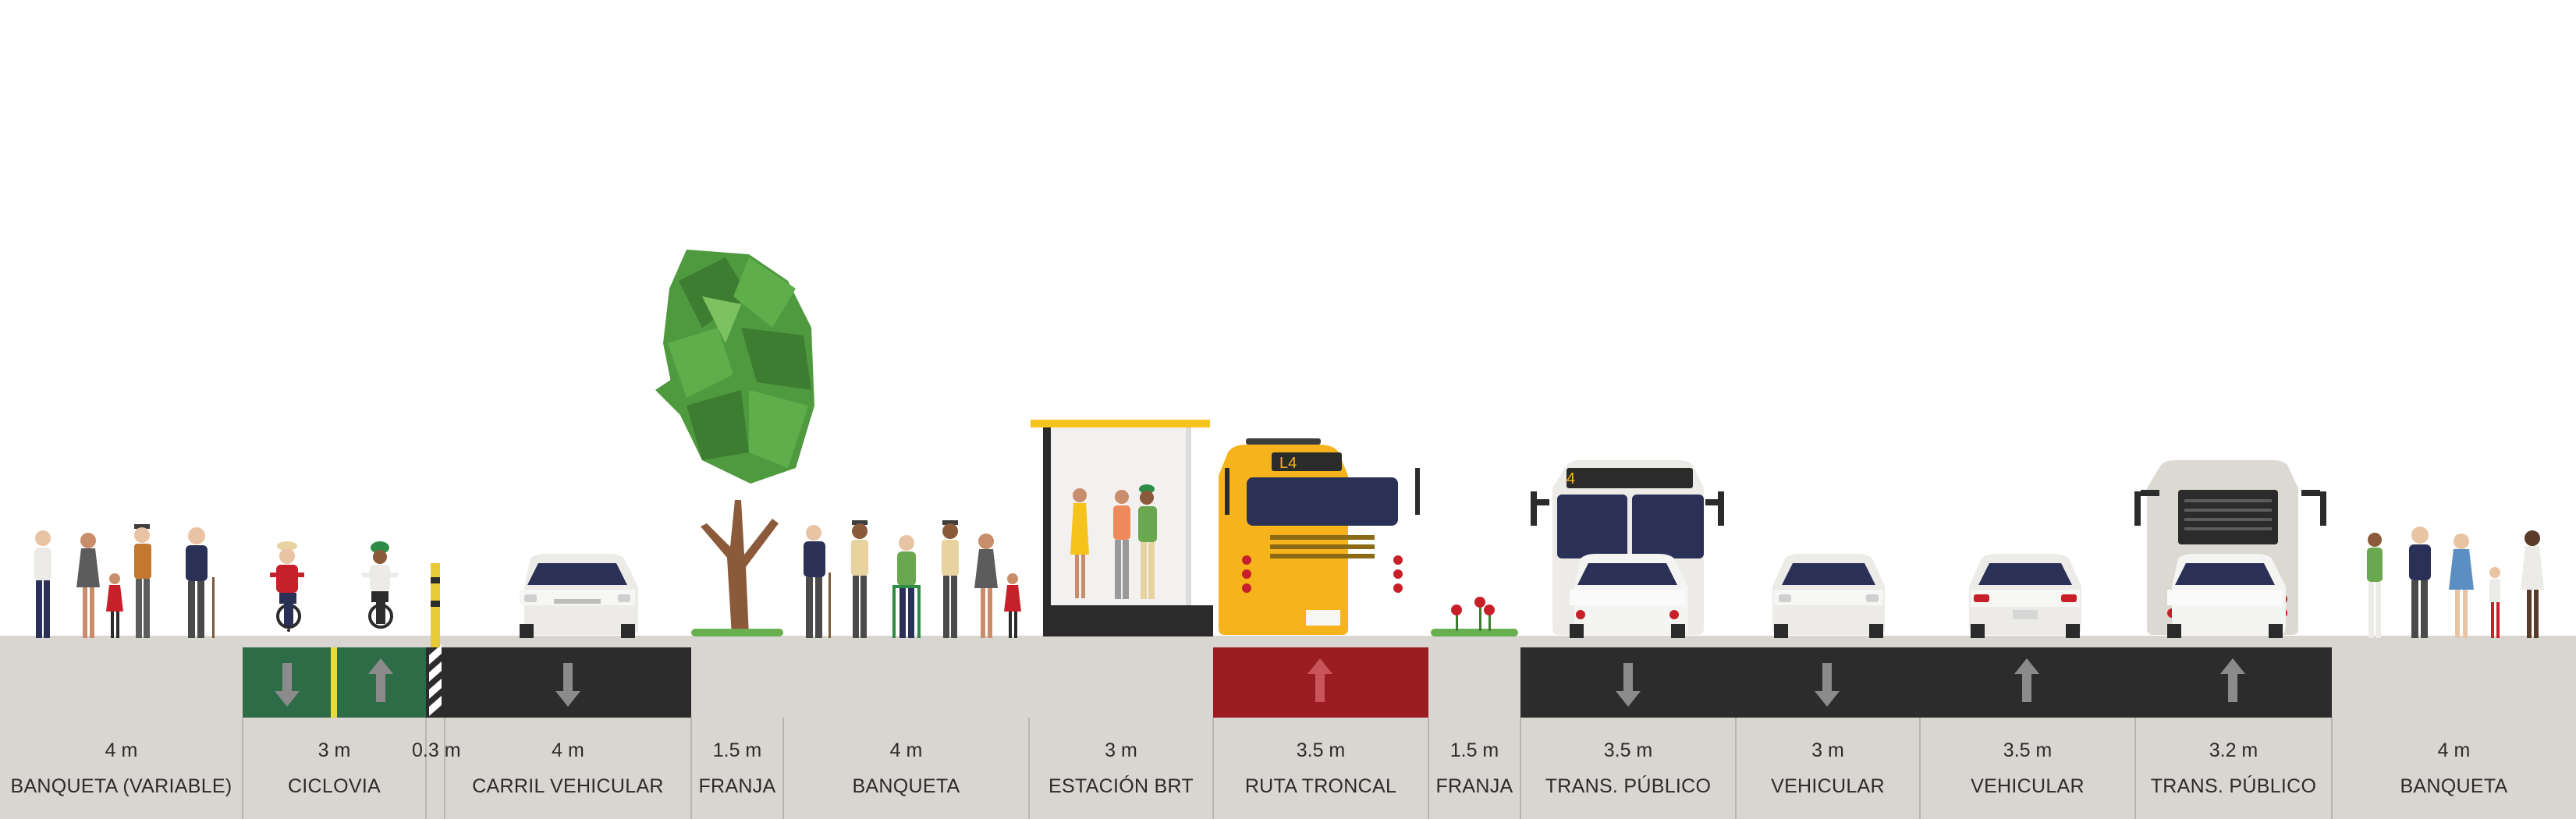 Image resolution: width=2576 pixels, height=819 pixels. Describe the element at coordinates (1288, 464) in the screenshot. I see `brt-bus-sign: L4` at that location.